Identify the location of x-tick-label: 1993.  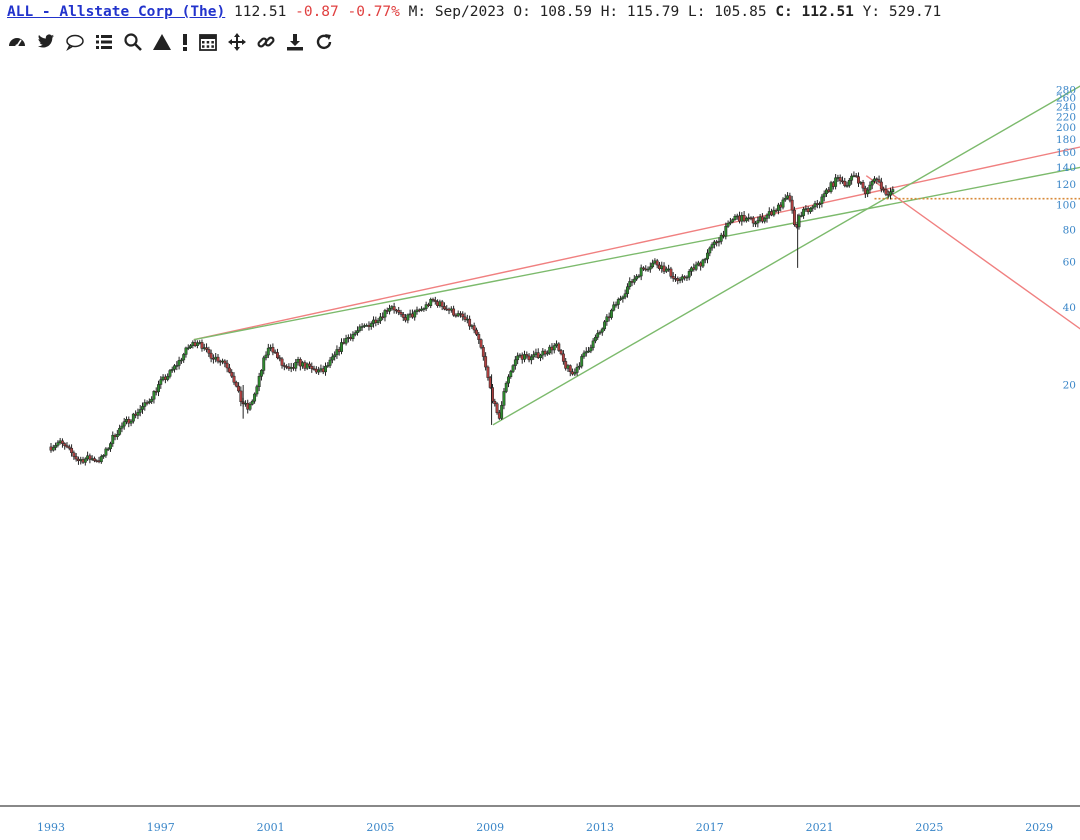
(51, 827).